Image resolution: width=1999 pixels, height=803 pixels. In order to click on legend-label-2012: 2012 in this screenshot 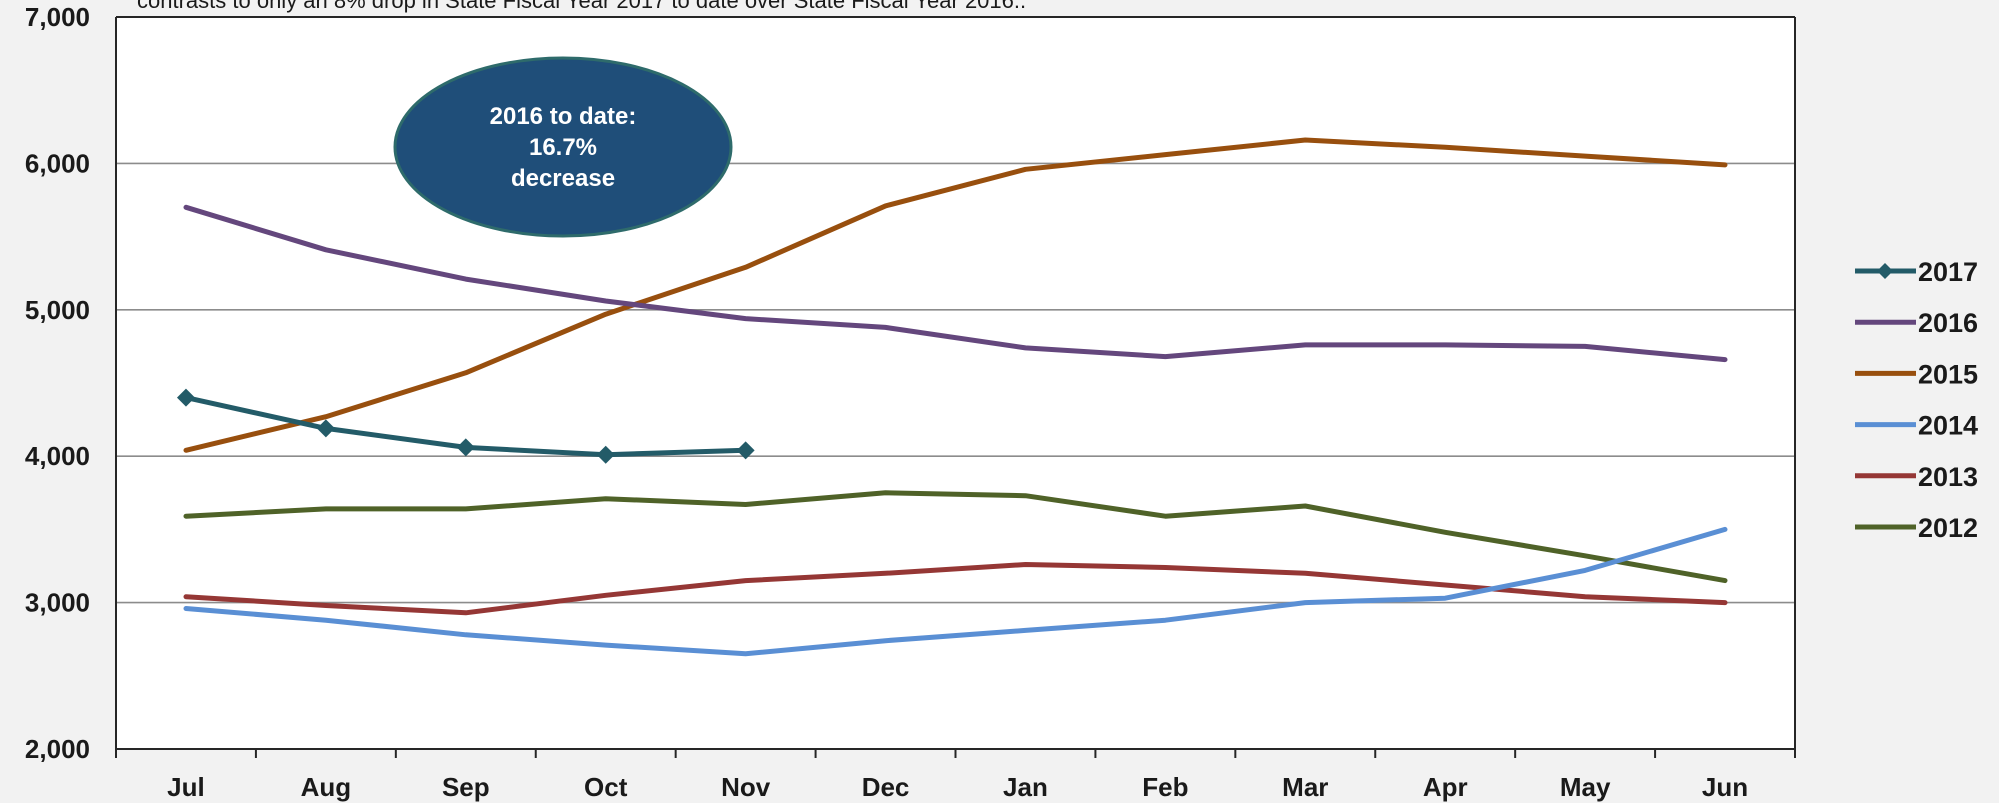, I will do `click(1948, 528)`.